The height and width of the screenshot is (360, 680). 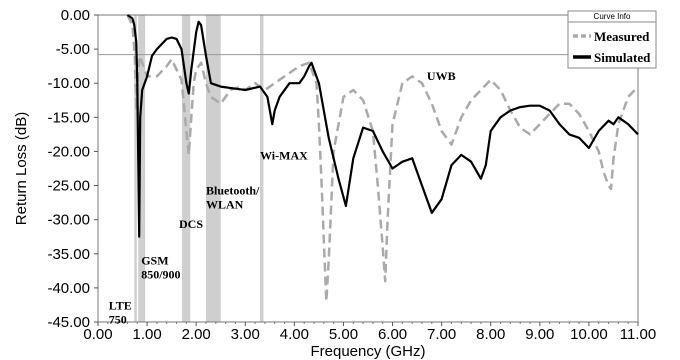 I want to click on y-tick-label: -20.00, so click(x=68, y=151).